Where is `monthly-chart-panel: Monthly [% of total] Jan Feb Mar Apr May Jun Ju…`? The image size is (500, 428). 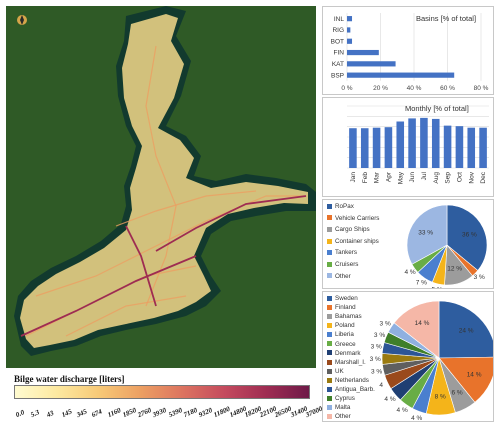 monthly-chart-panel: Monthly [% of total] Jan Feb Mar Apr May Jun Ju… is located at coordinates (408, 147).